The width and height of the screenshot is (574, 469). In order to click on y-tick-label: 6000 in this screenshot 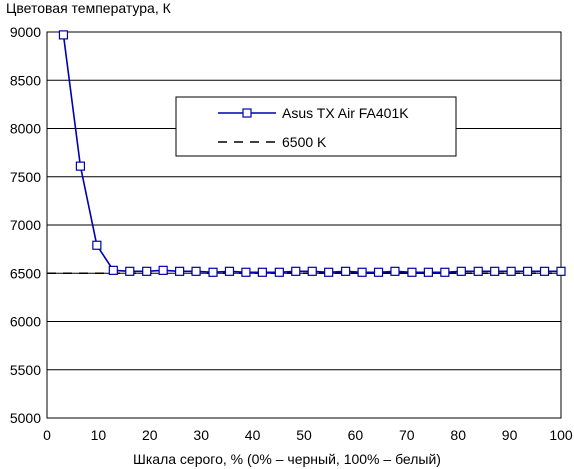, I will do `click(25, 322)`.